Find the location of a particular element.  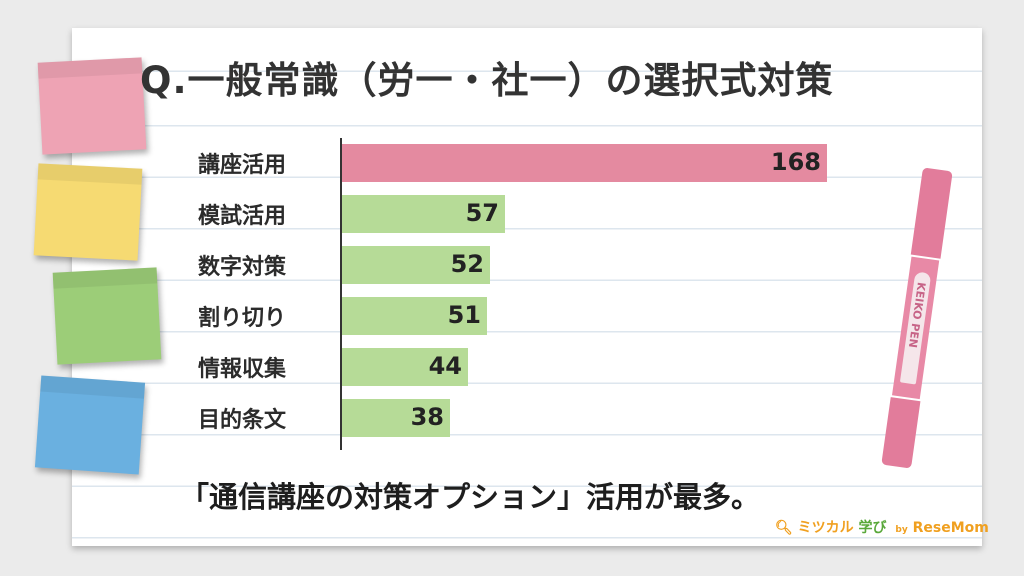

bar: 51 is located at coordinates (414, 316).